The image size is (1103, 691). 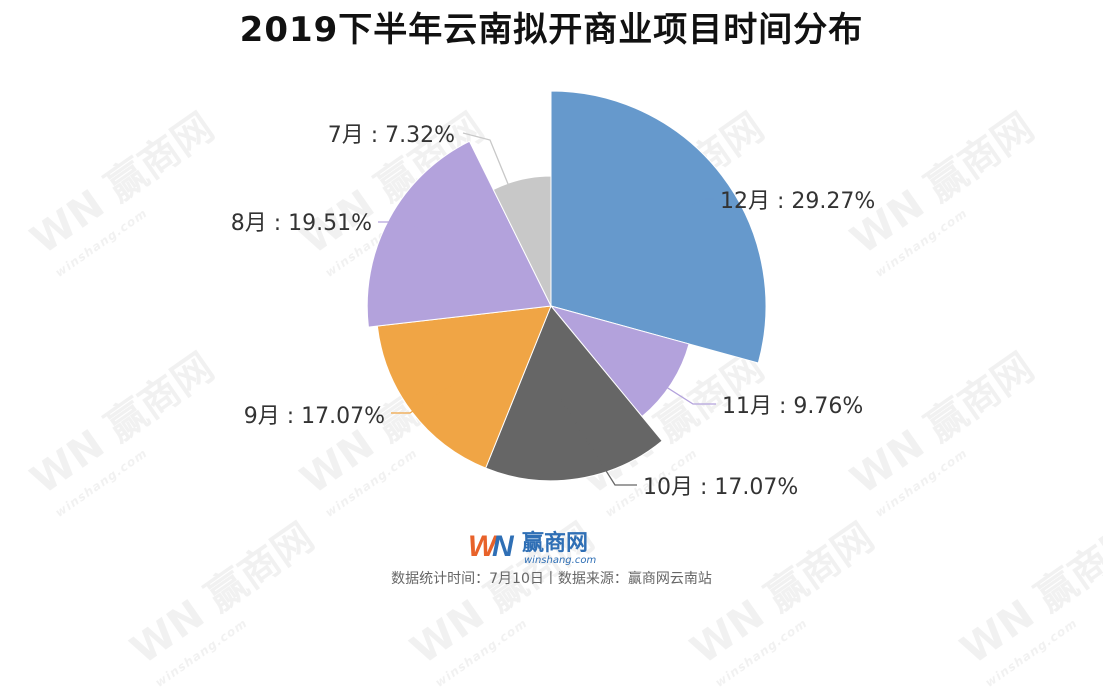 I want to click on pie-slice-11月, so click(x=619, y=361).